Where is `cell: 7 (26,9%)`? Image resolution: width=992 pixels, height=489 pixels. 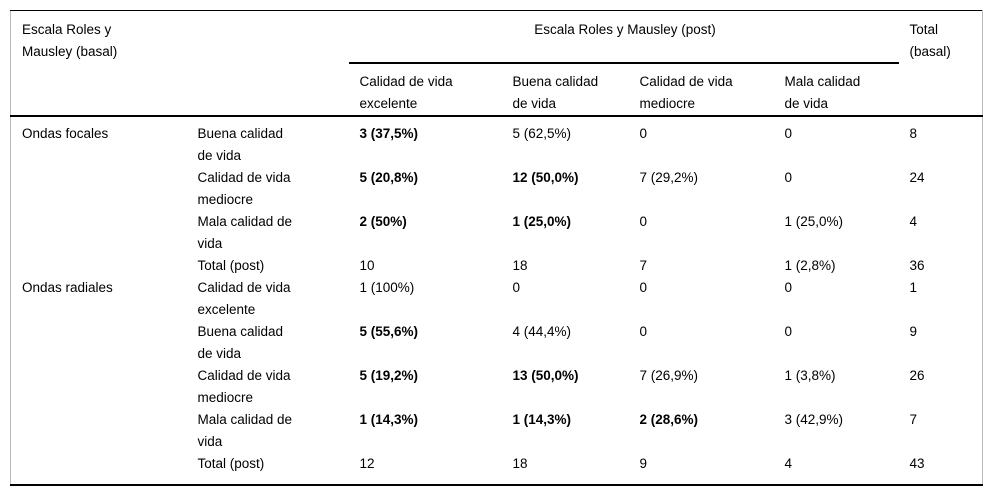 cell: 7 (26,9%) is located at coordinates (669, 375).